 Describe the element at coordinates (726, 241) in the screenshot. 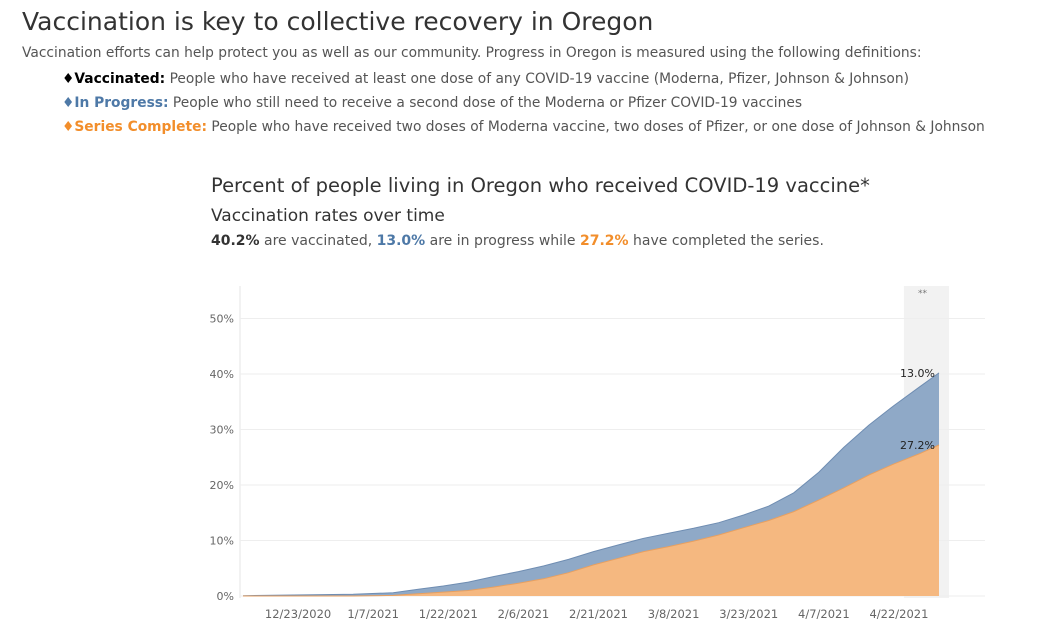

I see `summary-complete-text: have completed the series.` at that location.